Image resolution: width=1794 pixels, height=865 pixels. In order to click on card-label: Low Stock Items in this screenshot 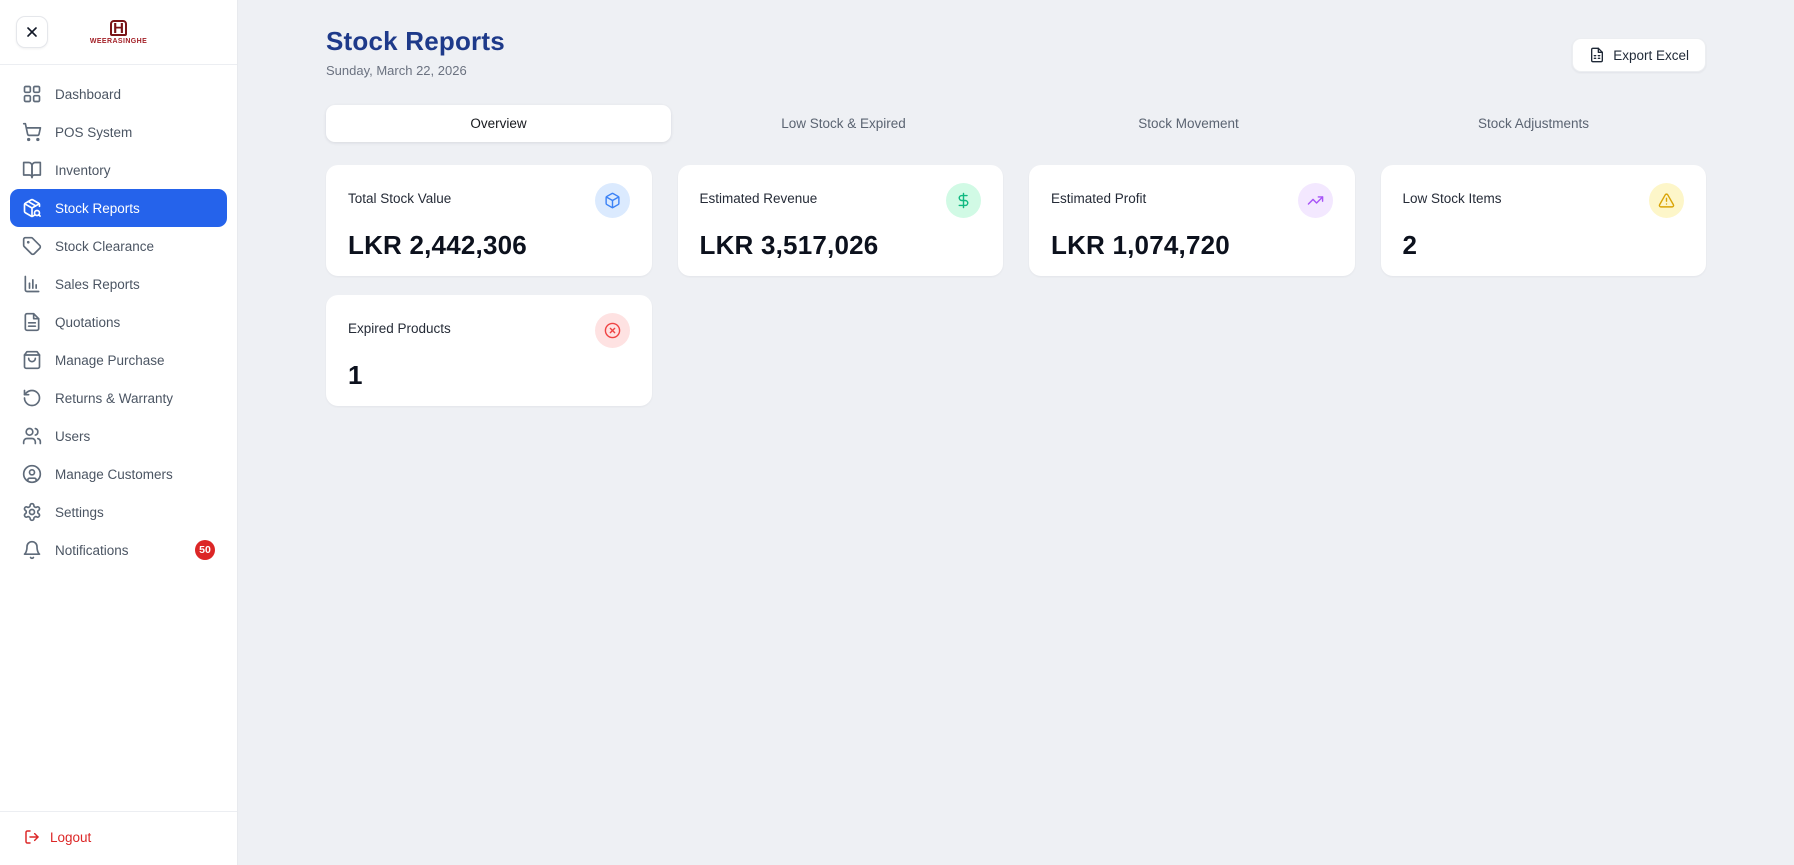, I will do `click(1452, 198)`.